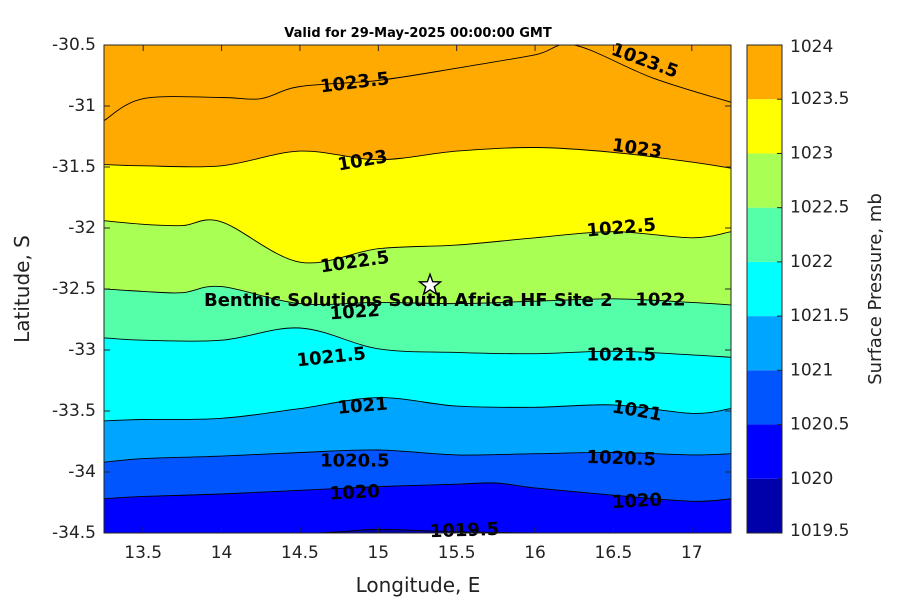 Image resolution: width=900 pixels, height=604 pixels. What do you see at coordinates (82, 228) in the screenshot?
I see `y-tick-label: -32` at bounding box center [82, 228].